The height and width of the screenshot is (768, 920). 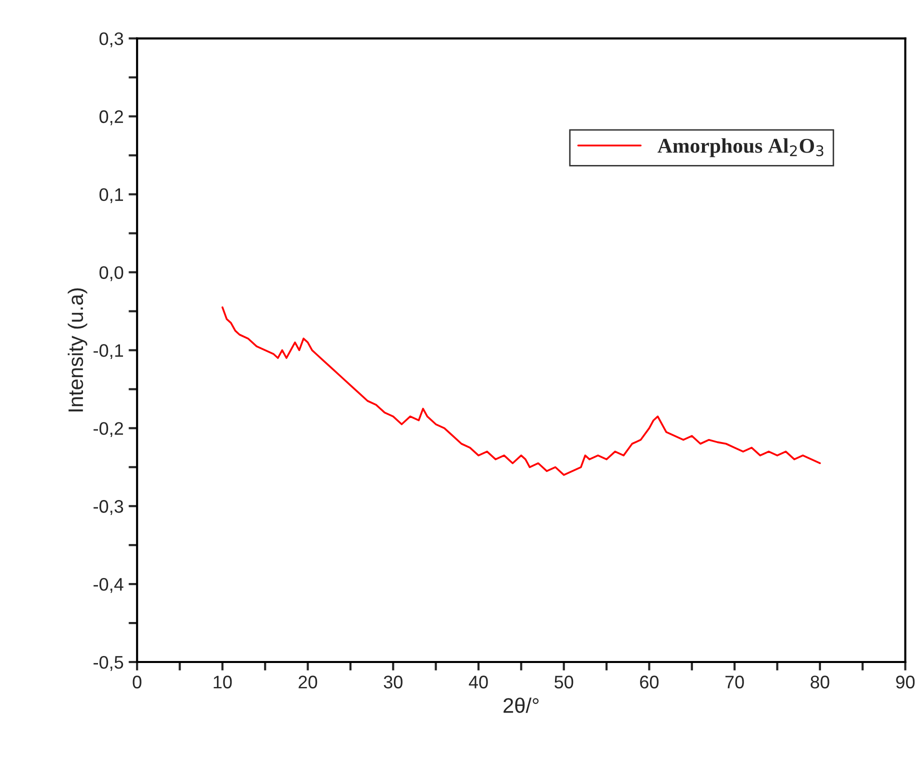 What do you see at coordinates (478, 682) in the screenshot?
I see `x-tick-label: 40` at bounding box center [478, 682].